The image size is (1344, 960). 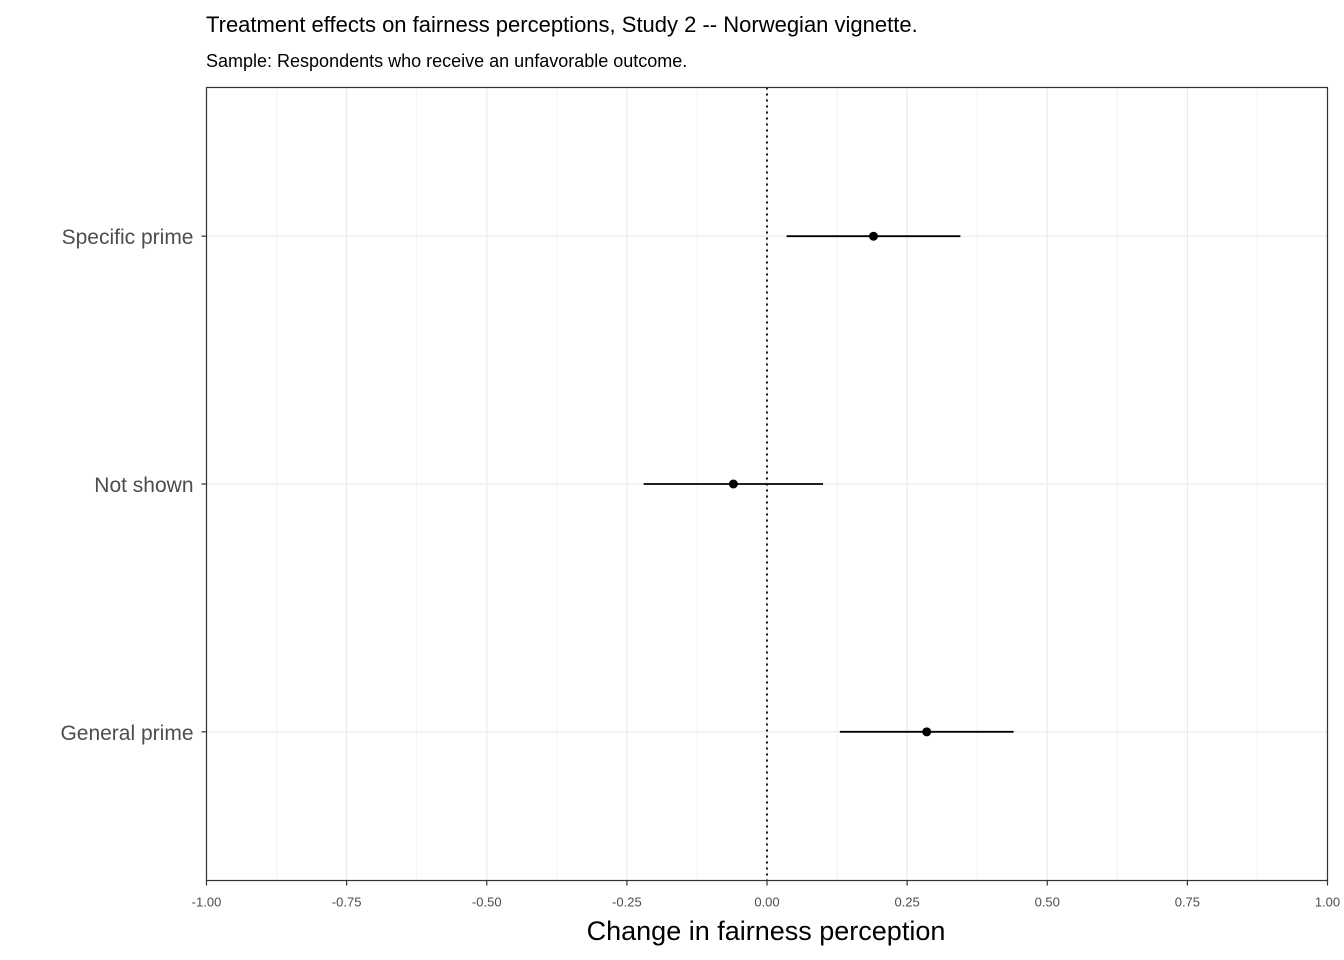 What do you see at coordinates (487, 902) in the screenshot?
I see `x-tick-label: -0.50` at bounding box center [487, 902].